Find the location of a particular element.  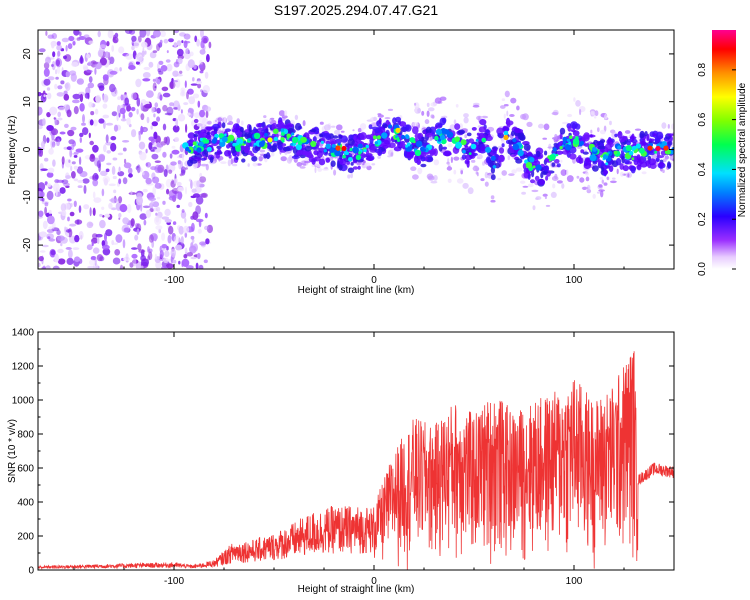

y-tick-label: 200 is located at coordinates (25, 537).